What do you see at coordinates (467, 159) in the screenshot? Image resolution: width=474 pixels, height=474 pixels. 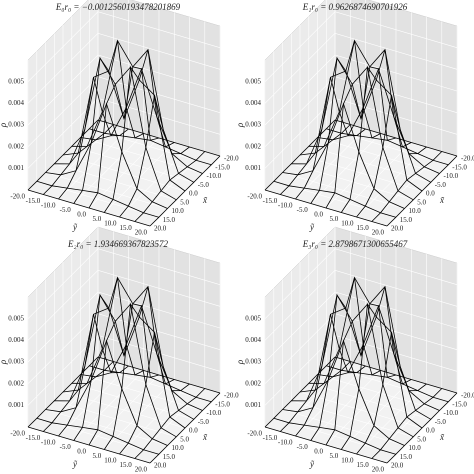 I see `y-tick-label: -20.0` at bounding box center [467, 159].